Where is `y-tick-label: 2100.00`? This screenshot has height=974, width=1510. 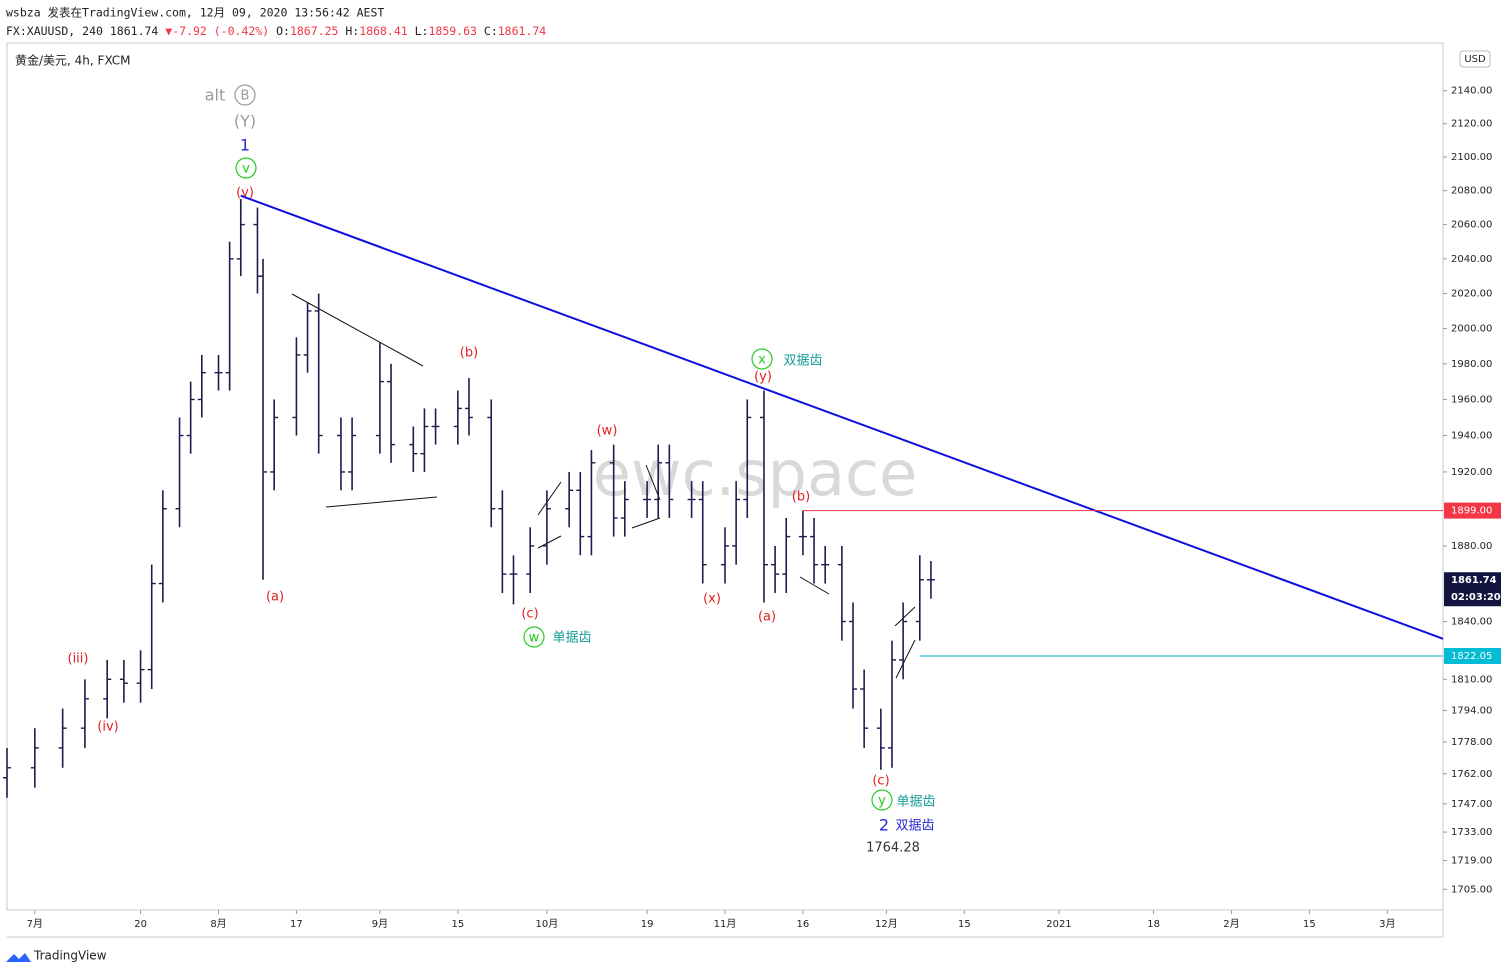 y-tick-label: 2100.00 is located at coordinates (1471, 157).